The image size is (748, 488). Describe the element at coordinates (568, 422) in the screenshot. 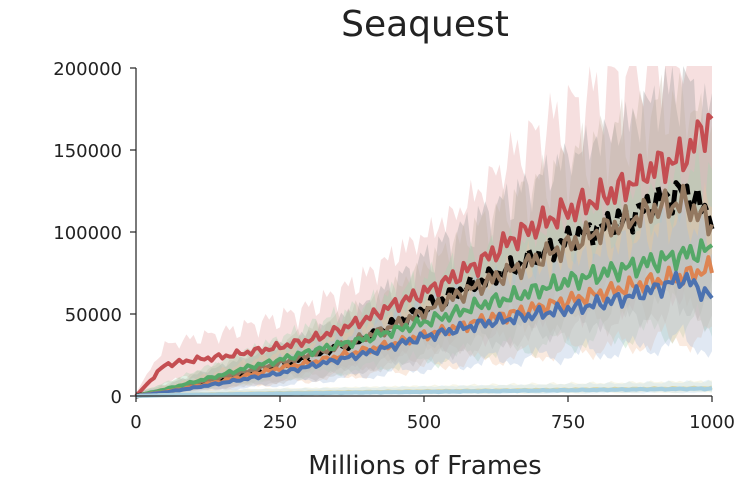

I see `x-tick-label-3: 750` at that location.